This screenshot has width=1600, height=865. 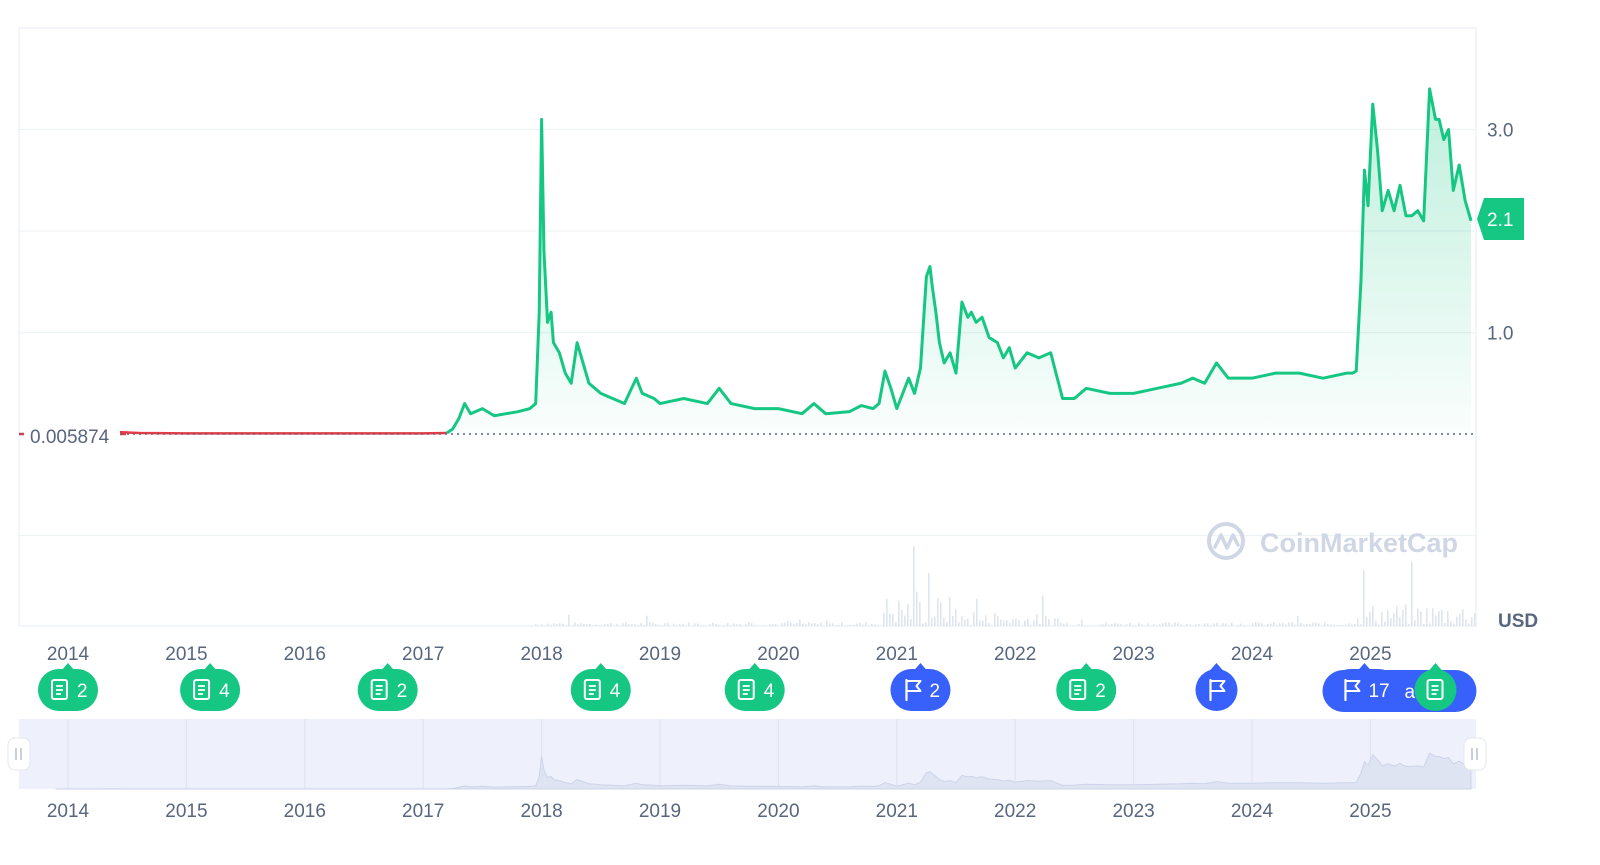 What do you see at coordinates (1370, 654) in the screenshot?
I see `x-tick-label-2025: 2025` at bounding box center [1370, 654].